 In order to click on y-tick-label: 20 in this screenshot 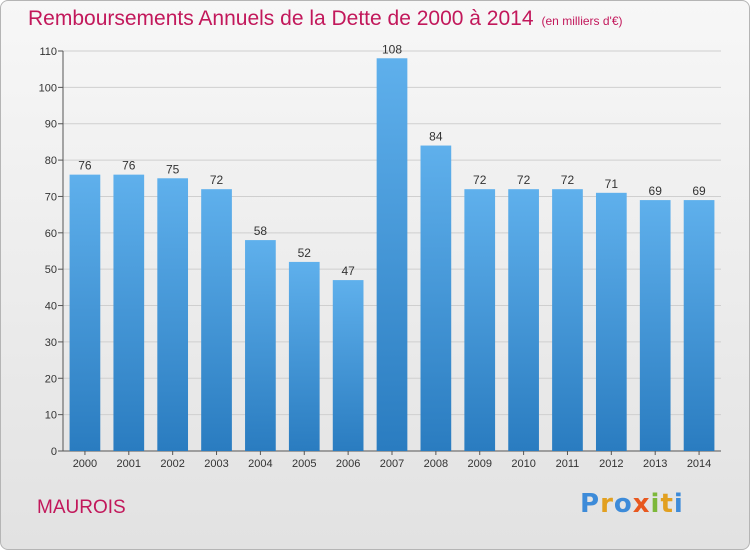, I will do `click(51, 379)`.